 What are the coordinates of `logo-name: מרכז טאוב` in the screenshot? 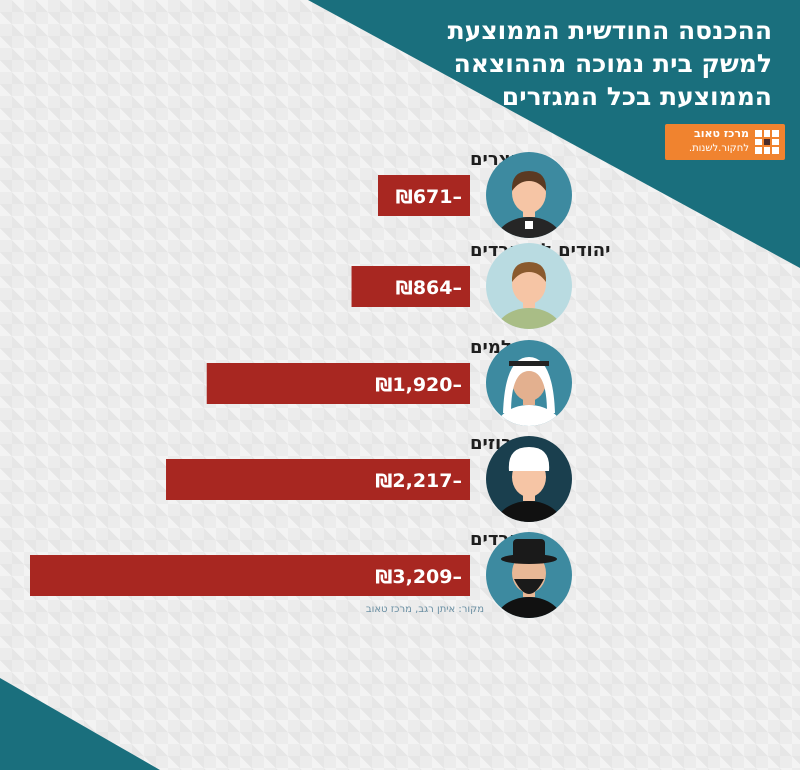 It's located at (721, 133).